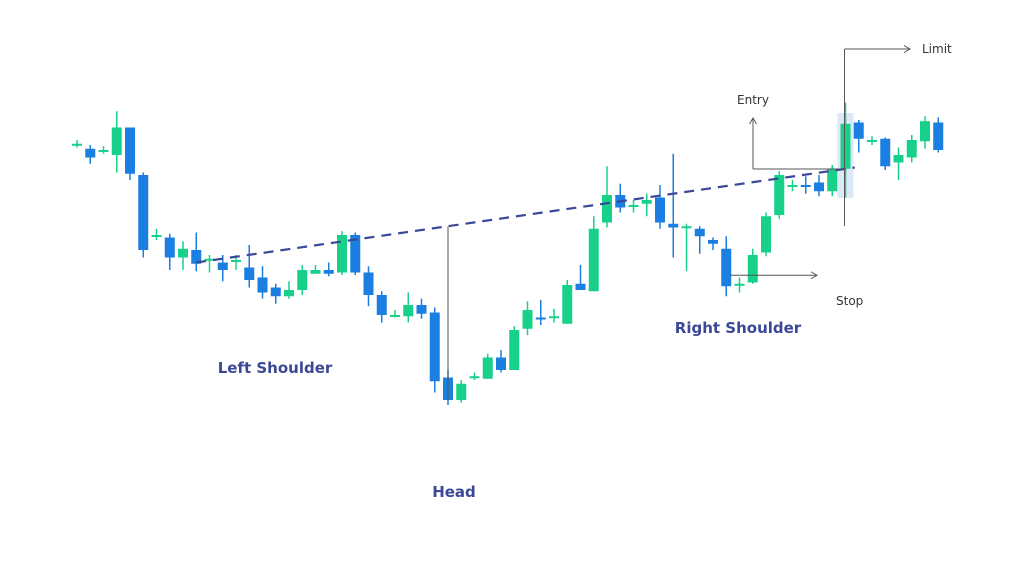  What do you see at coordinates (753, 100) in the screenshot?
I see `entry-label: Entry` at bounding box center [753, 100].